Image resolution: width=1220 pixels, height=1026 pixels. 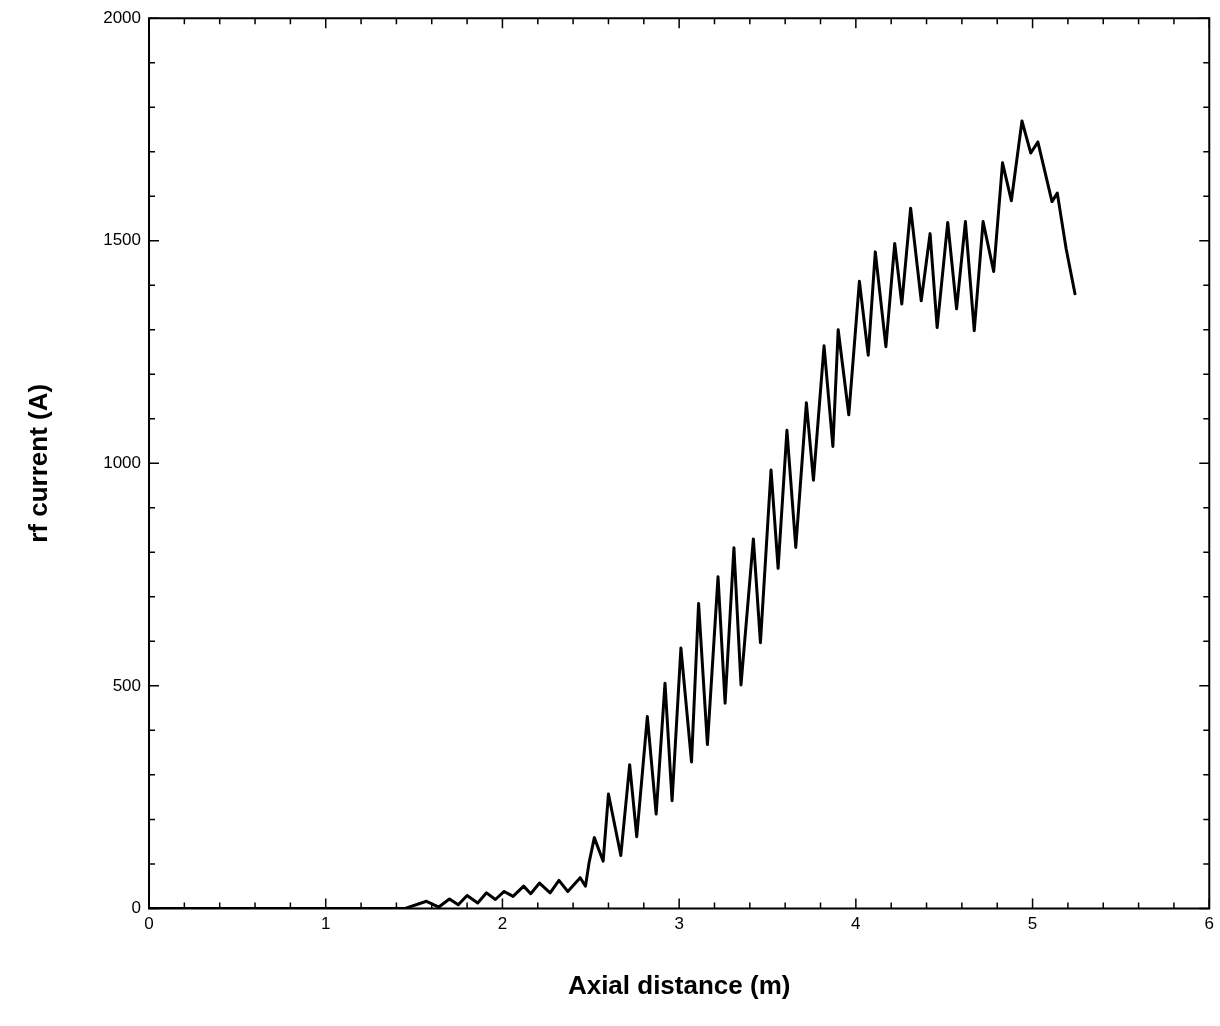 What do you see at coordinates (37, 463) in the screenshot?
I see `y-axis-title: rf current (A)` at bounding box center [37, 463].